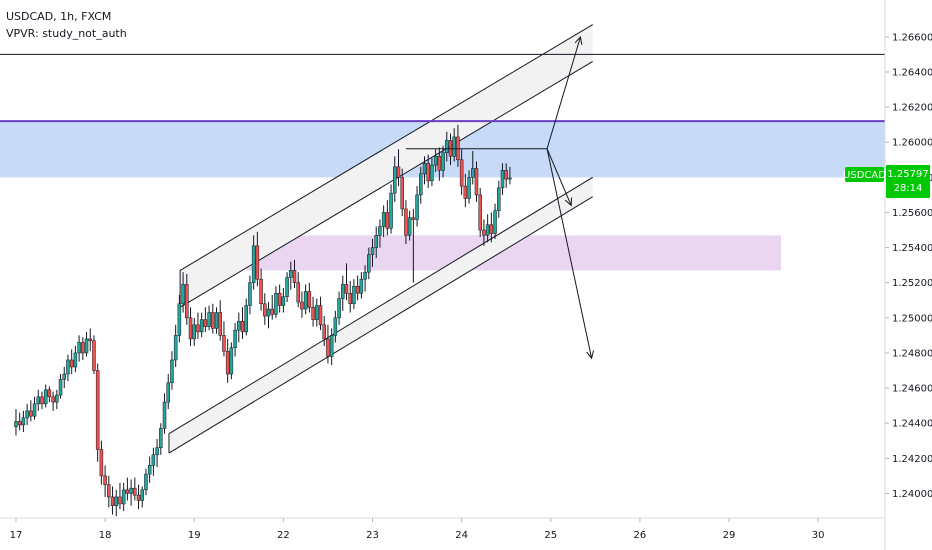  Describe the element at coordinates (912, 424) in the screenshot. I see `y-tick-label: 1.24400` at that location.